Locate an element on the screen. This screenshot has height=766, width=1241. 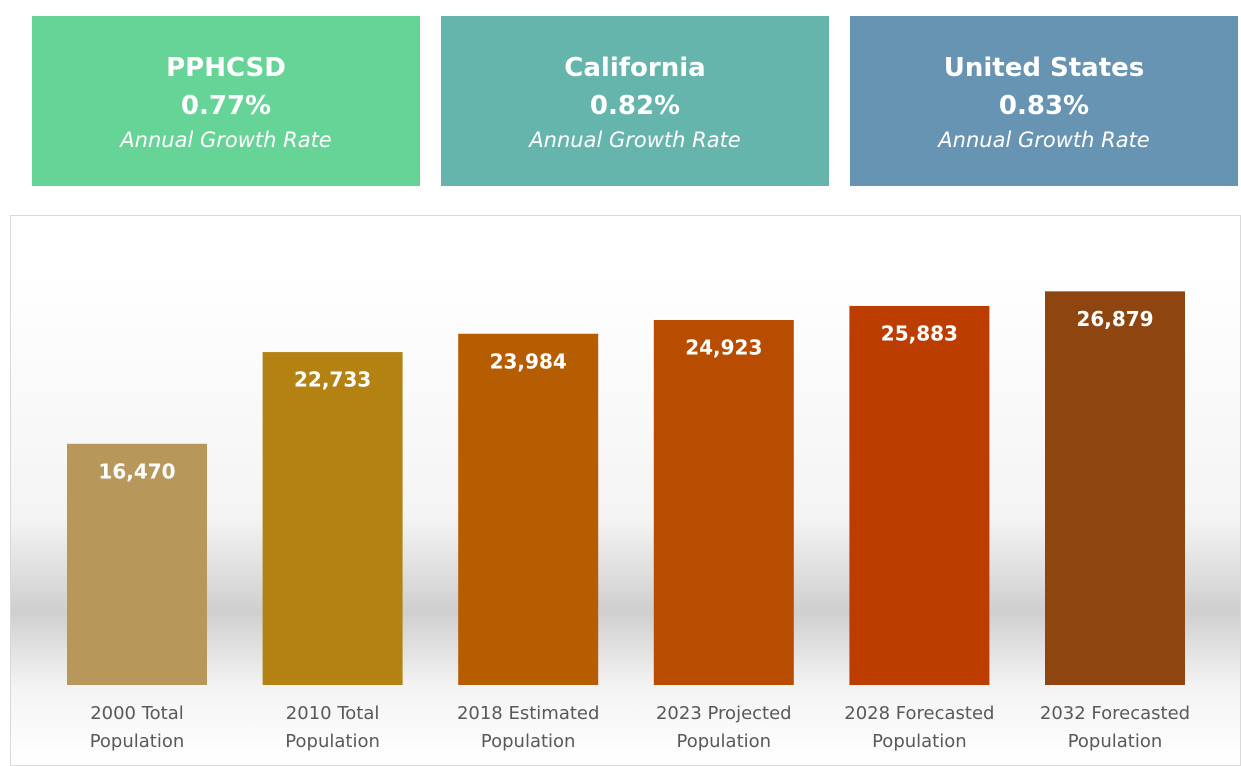
stat-card: United States 0.83% Annual Growth Rate is located at coordinates (1044, 101).